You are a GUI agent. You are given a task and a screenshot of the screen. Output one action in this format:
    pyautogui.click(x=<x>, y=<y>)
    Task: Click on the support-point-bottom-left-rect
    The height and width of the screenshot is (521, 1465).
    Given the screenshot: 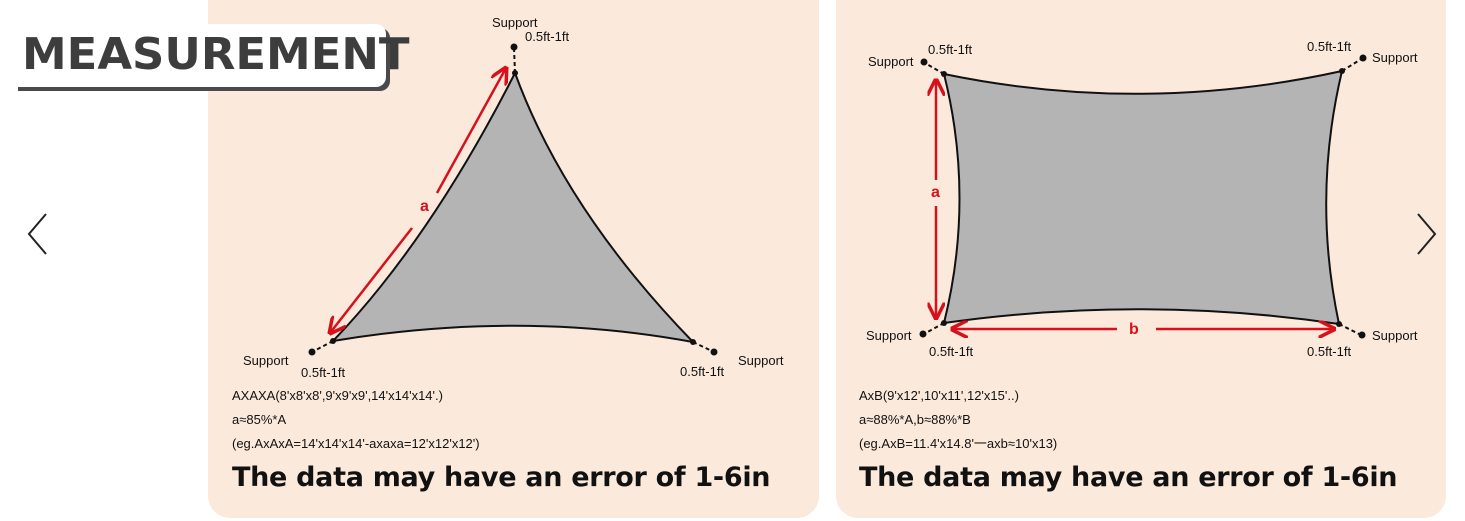 What is the action you would take?
    pyautogui.click(x=923, y=334)
    